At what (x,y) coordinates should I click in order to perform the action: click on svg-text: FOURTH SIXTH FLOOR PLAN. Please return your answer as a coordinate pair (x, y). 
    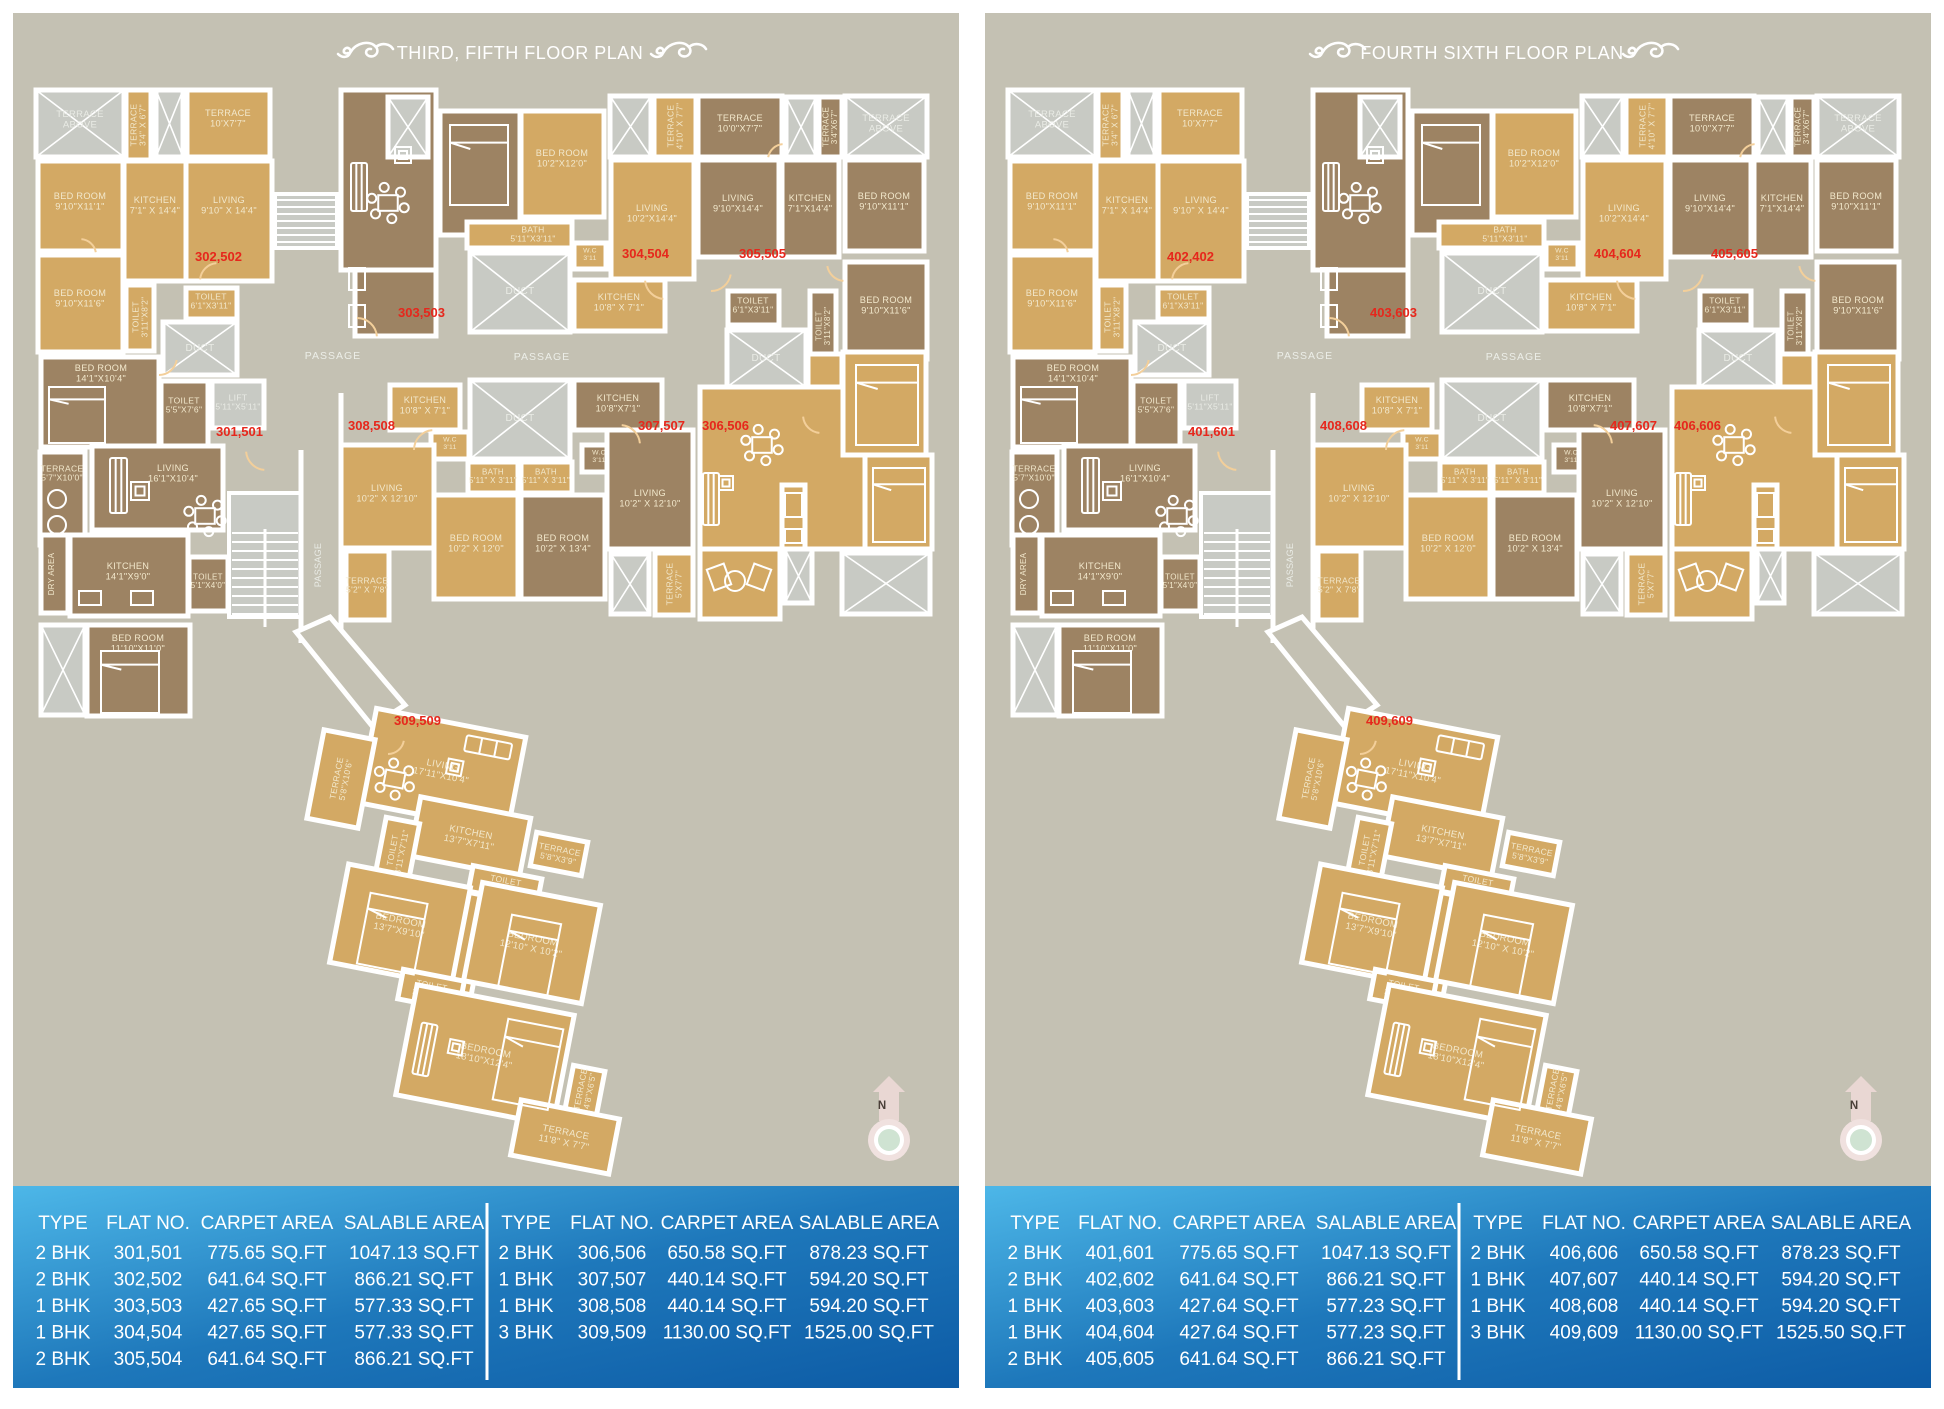
    Looking at the image, I should click on (1491, 53).